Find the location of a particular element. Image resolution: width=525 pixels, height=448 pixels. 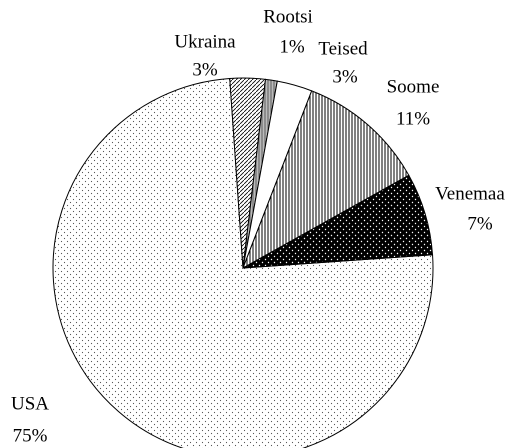

slice-label: USA is located at coordinates (30, 403).